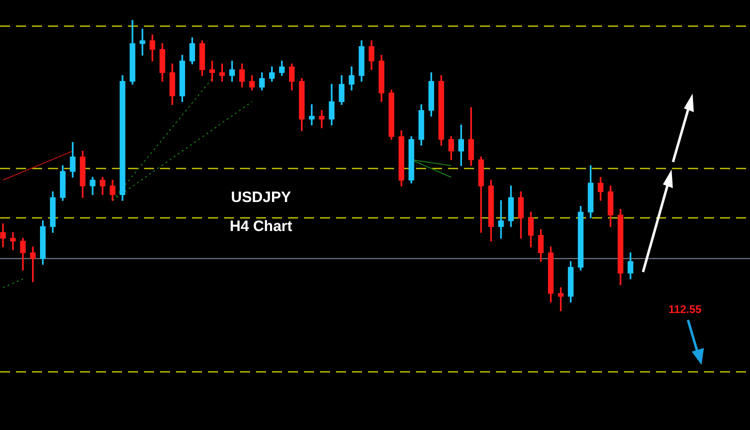 The width and height of the screenshot is (750, 430). I want to click on text: USDJPY, so click(261, 197).